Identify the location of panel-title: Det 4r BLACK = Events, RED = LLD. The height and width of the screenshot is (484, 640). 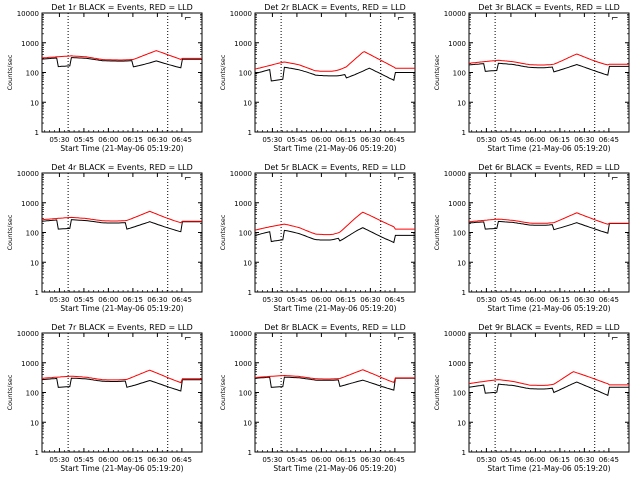
(122, 167).